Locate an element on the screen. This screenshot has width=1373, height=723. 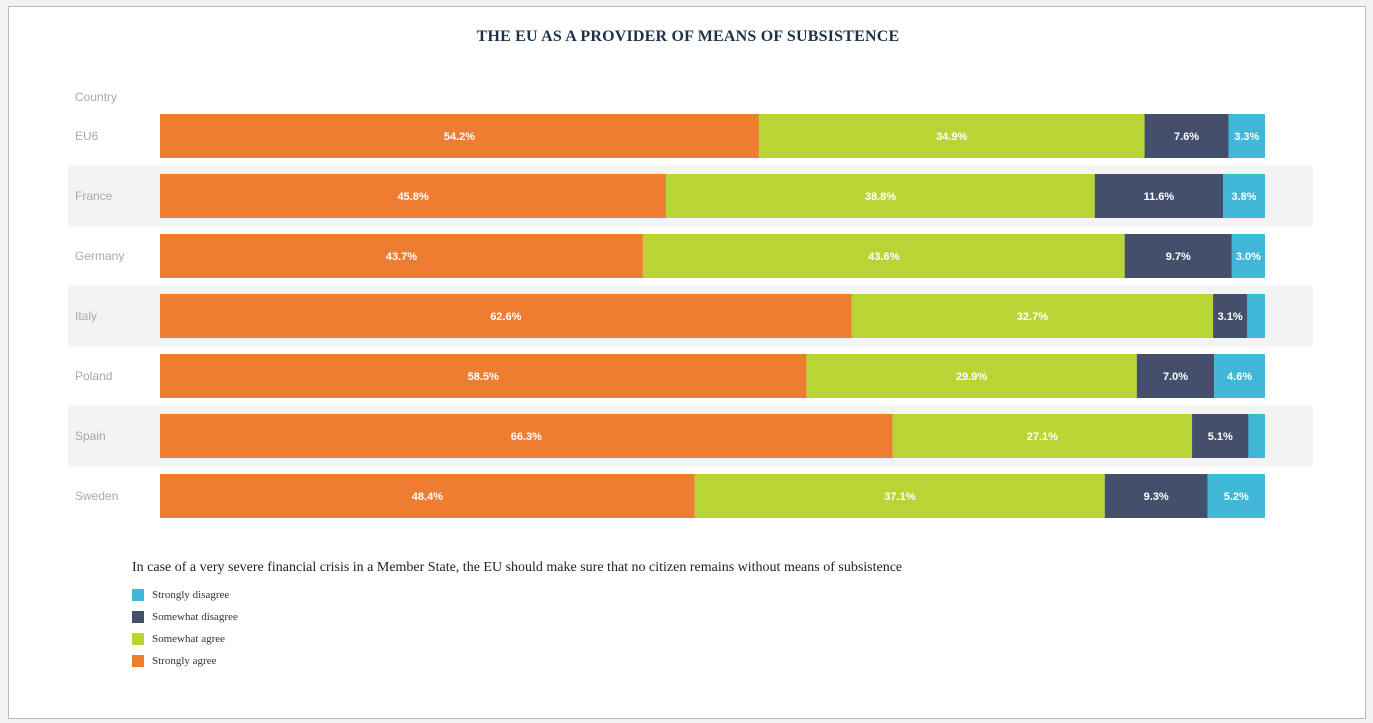
data-label-poland-somewhat-agree: 29.9% is located at coordinates (971, 377).